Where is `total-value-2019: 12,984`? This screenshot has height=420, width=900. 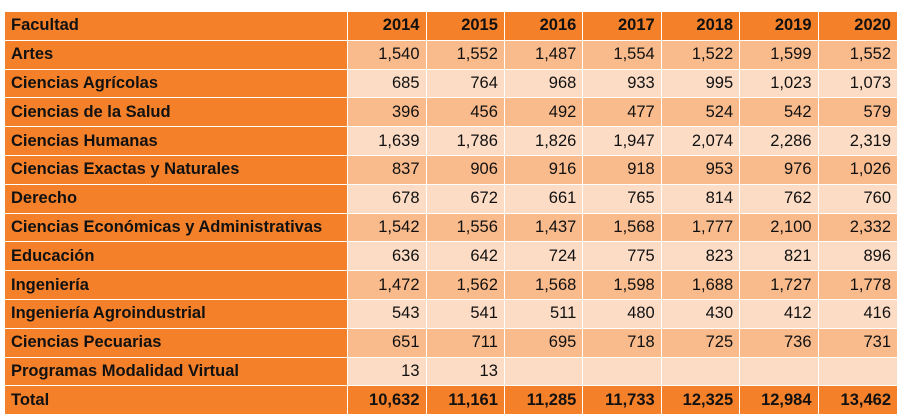
total-value-2019: 12,984 is located at coordinates (779, 401).